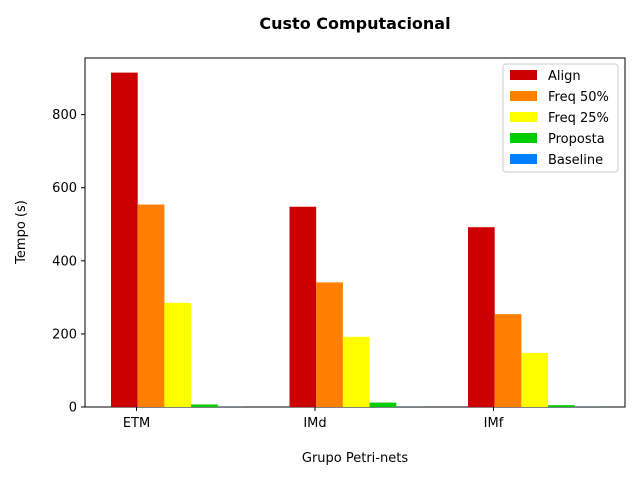  What do you see at coordinates (564, 76) in the screenshot?
I see `legend-label-align: Align` at bounding box center [564, 76].